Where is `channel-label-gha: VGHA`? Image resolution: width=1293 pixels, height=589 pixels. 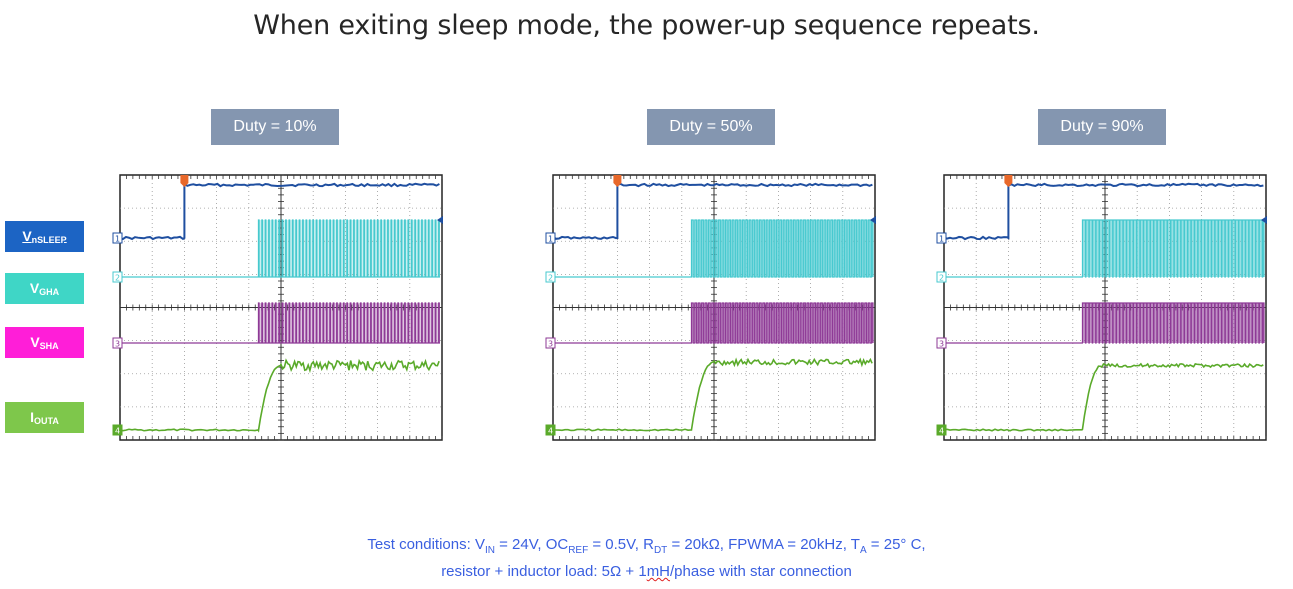 channel-label-gha: VGHA is located at coordinates (44, 288).